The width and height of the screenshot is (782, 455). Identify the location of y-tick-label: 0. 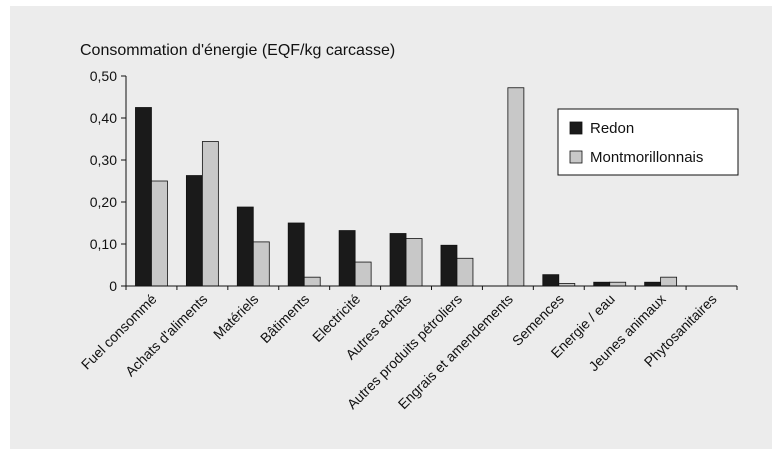
(113, 286).